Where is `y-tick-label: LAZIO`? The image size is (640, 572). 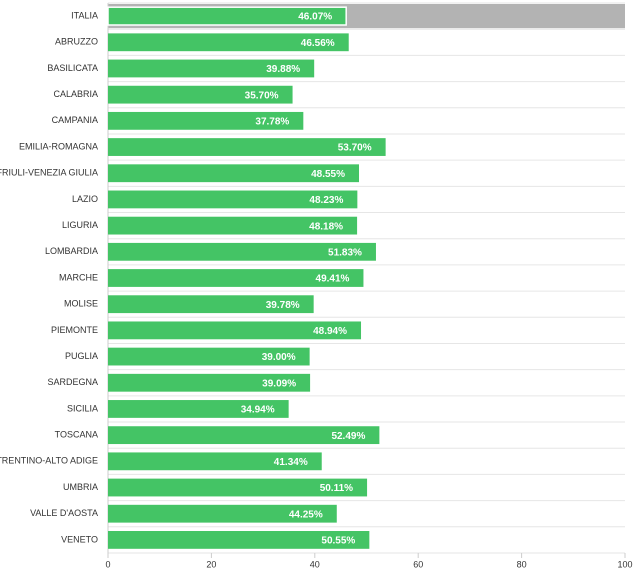 y-tick-label: LAZIO is located at coordinates (85, 199).